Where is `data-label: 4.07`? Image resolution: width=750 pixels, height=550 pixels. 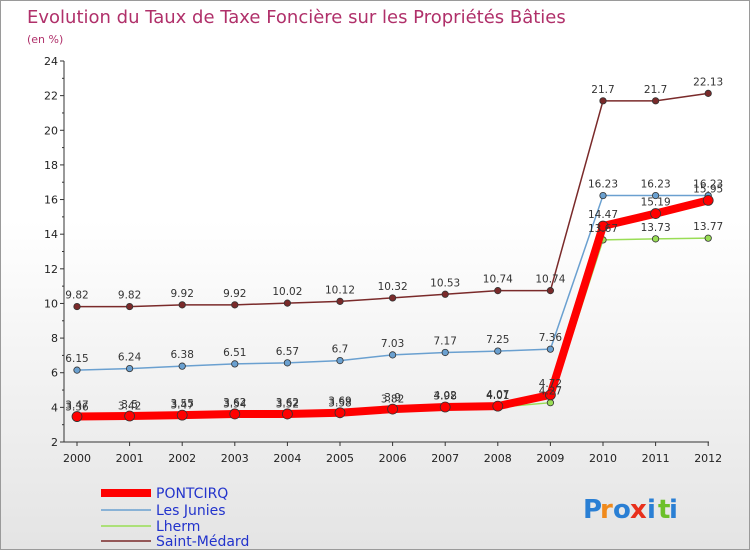
data-label: 4.07 is located at coordinates (497, 395).